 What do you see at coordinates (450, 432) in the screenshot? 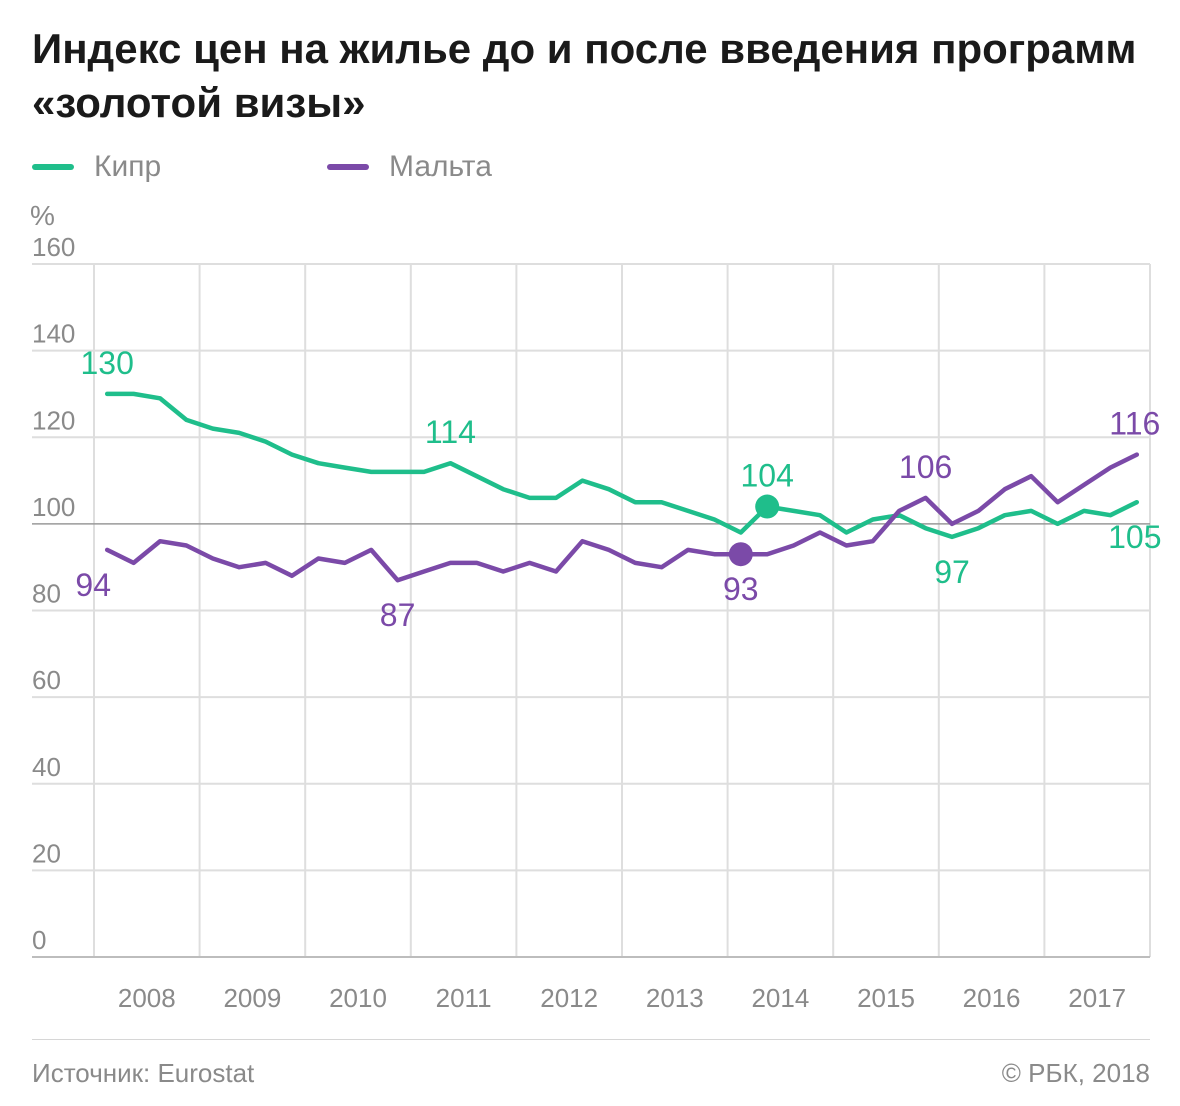
I see `data-label-cyprus-114: 114` at bounding box center [450, 432].